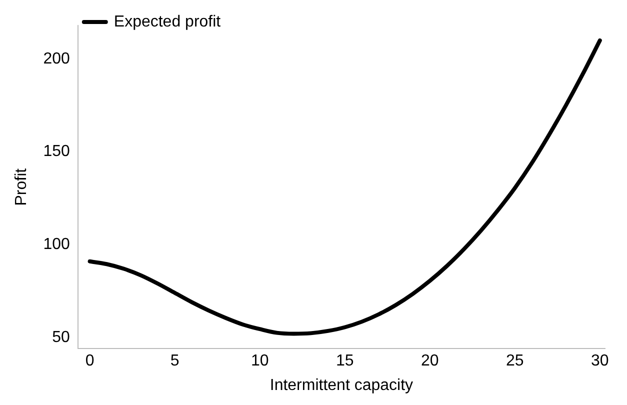 Image resolution: width=627 pixels, height=405 pixels. I want to click on x-tick-label: 20, so click(429, 361).